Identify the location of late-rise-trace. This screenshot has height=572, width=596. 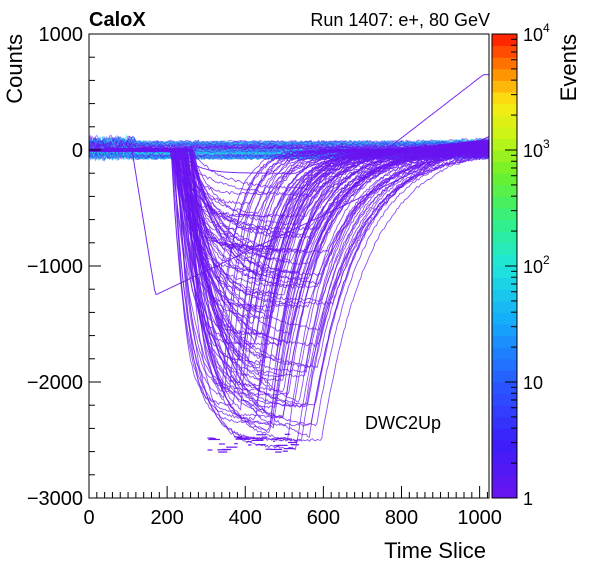
(289, 124).